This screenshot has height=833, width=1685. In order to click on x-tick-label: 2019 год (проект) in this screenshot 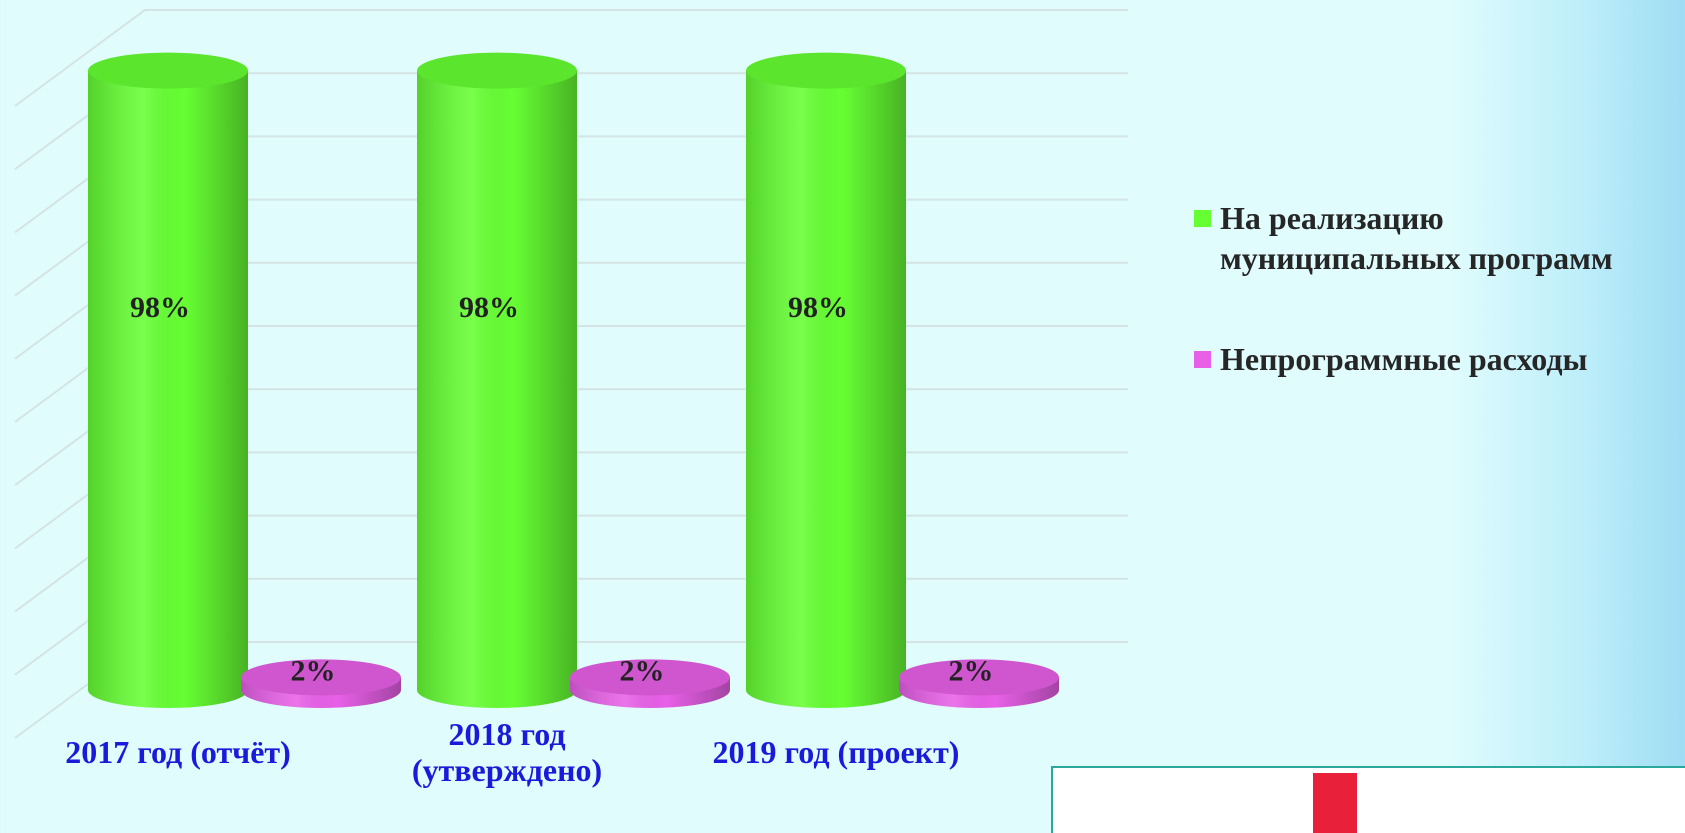, I will do `click(836, 752)`.